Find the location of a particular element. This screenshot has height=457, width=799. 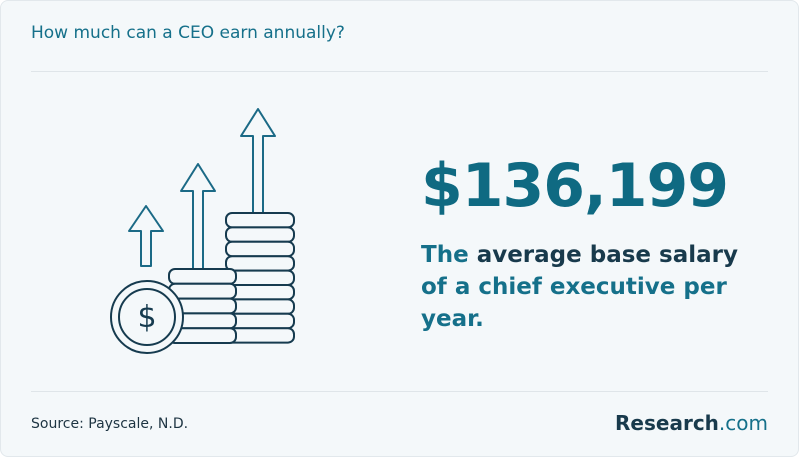

desc-text: The is located at coordinates (445, 255).